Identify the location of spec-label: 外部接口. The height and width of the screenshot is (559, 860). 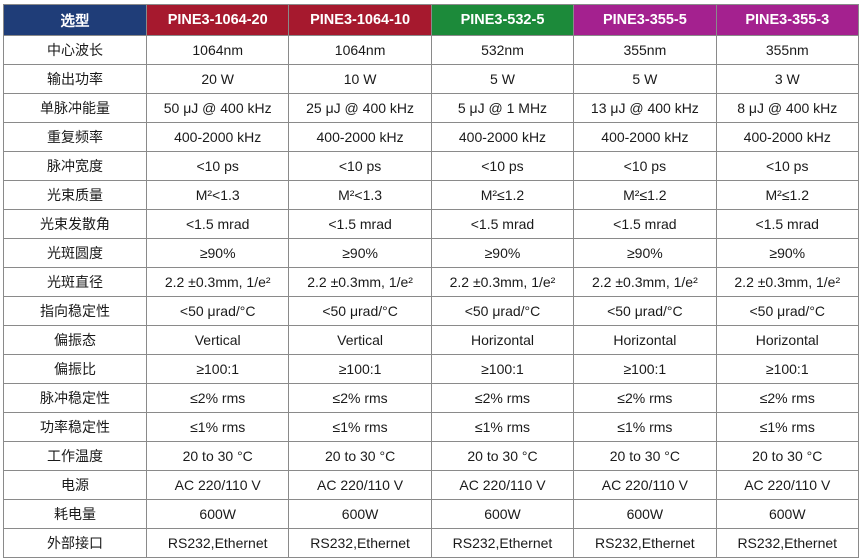
(75, 543).